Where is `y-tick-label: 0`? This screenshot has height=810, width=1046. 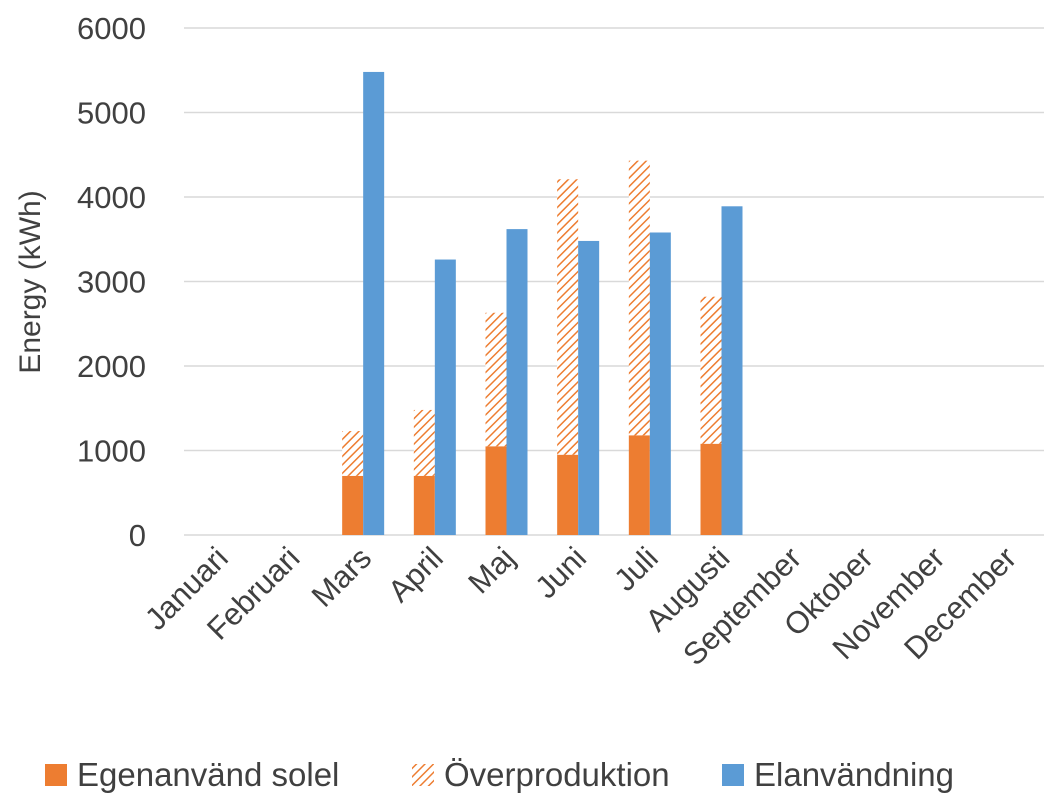
y-tick-label: 0 is located at coordinates (137, 535).